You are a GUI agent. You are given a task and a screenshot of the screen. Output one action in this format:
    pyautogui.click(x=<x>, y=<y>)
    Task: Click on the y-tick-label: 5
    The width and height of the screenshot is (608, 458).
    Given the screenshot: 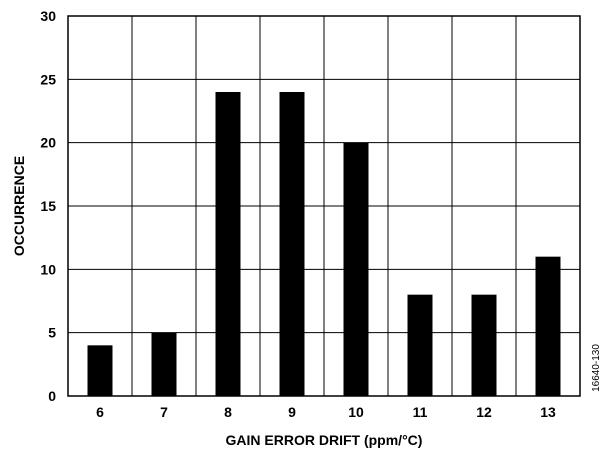 What is the action you would take?
    pyautogui.click(x=52, y=333)
    